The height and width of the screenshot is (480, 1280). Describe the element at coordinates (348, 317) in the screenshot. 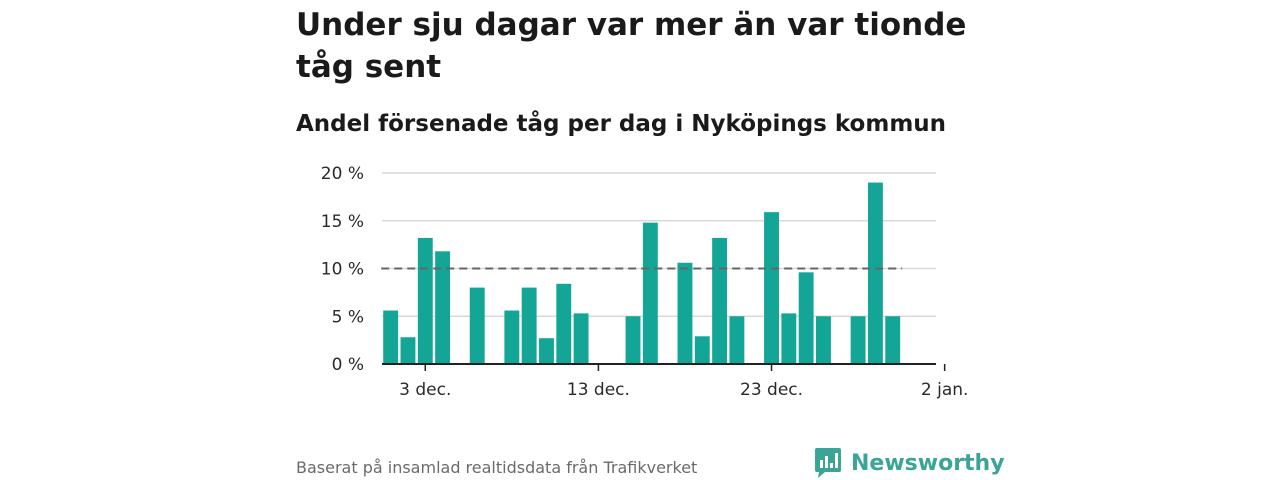

I see `y-tick-label: 5 %` at that location.